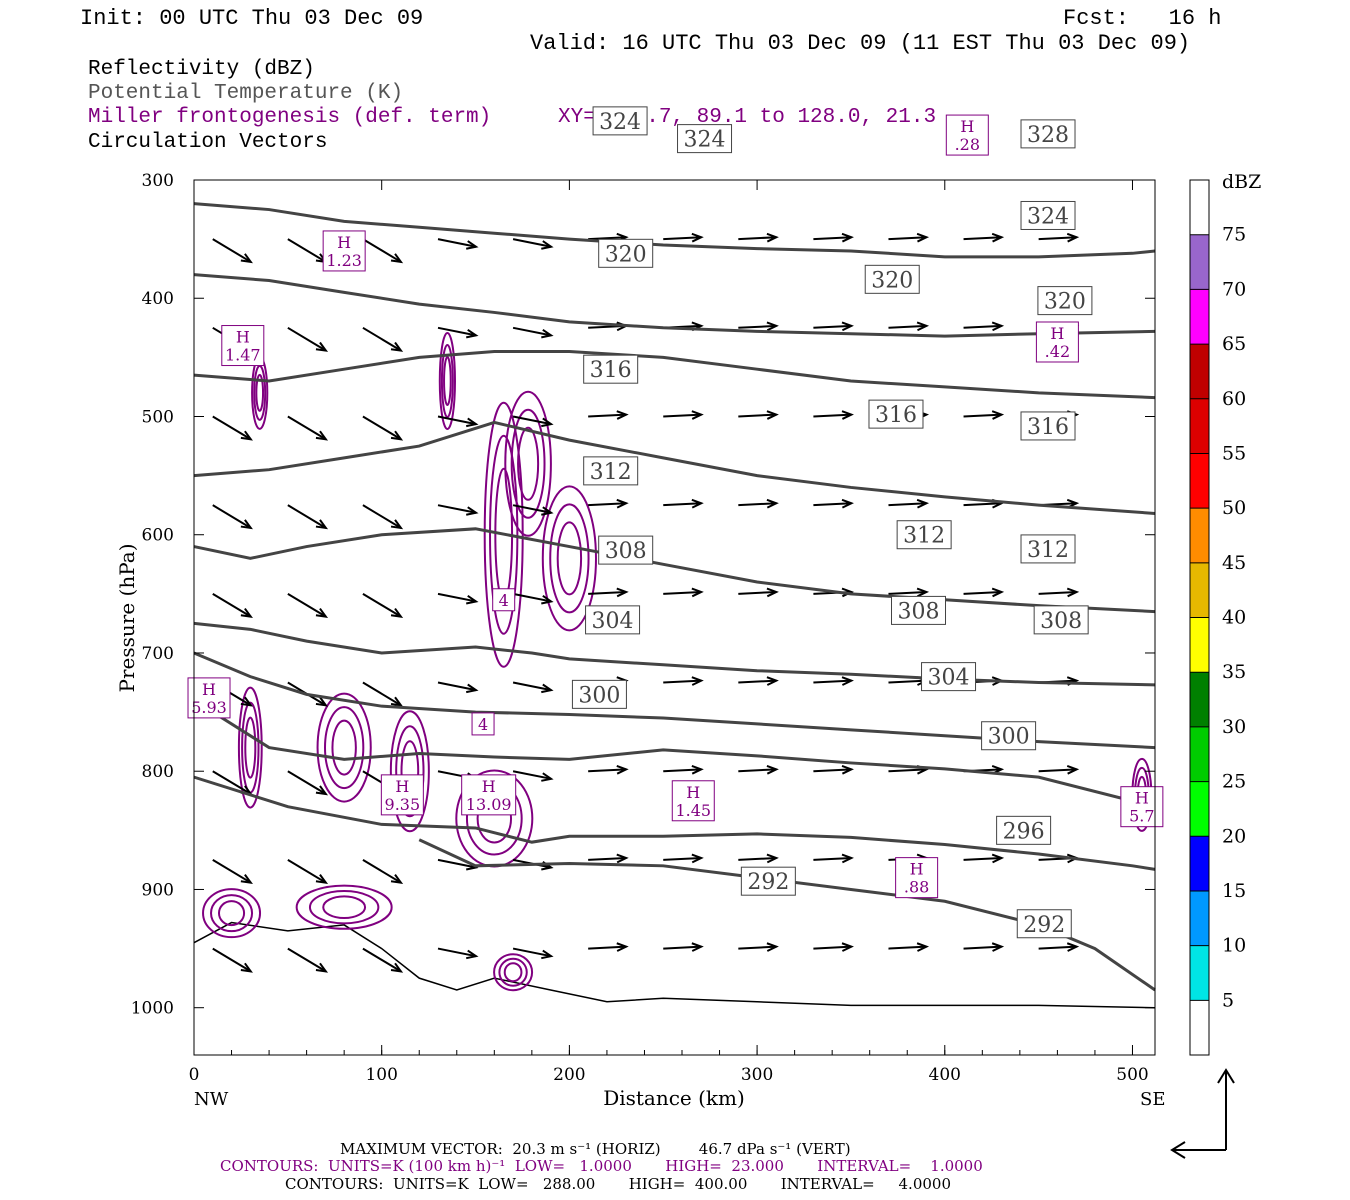 This screenshot has height=1200, width=1350. Describe the element at coordinates (1241, 182) in the screenshot. I see `colorbar-title: dBZ` at that location.